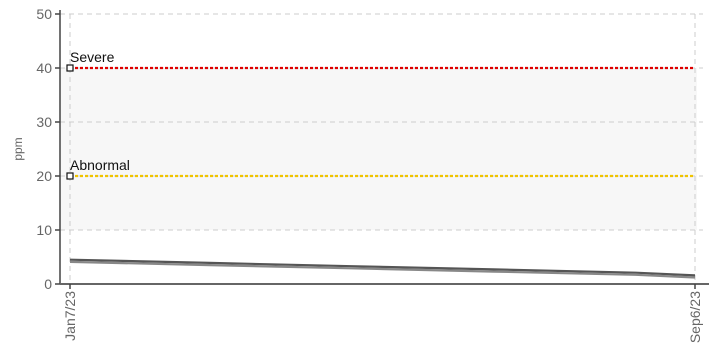 The width and height of the screenshot is (719, 353). What do you see at coordinates (48, 284) in the screenshot?
I see `y-tick-label-0: 0` at bounding box center [48, 284].